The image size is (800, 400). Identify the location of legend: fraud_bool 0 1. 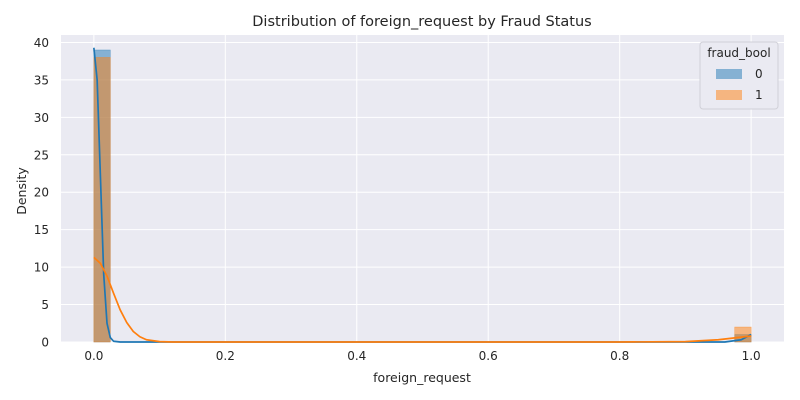
(739, 75).